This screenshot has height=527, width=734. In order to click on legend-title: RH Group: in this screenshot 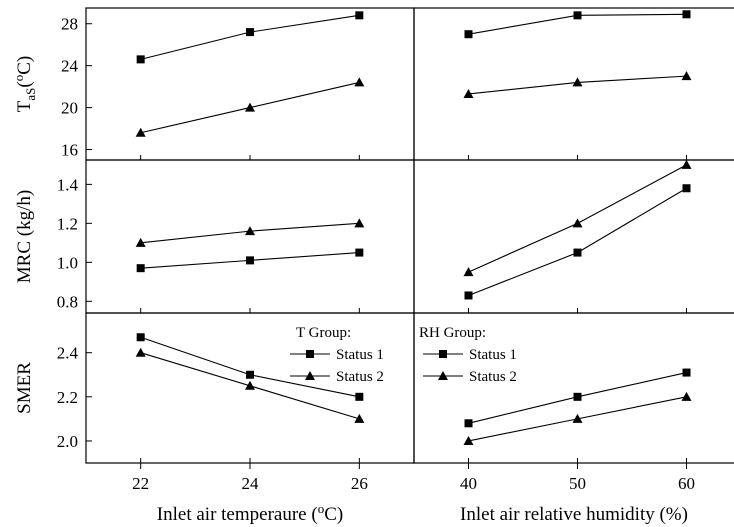, I will do `click(452, 333)`.